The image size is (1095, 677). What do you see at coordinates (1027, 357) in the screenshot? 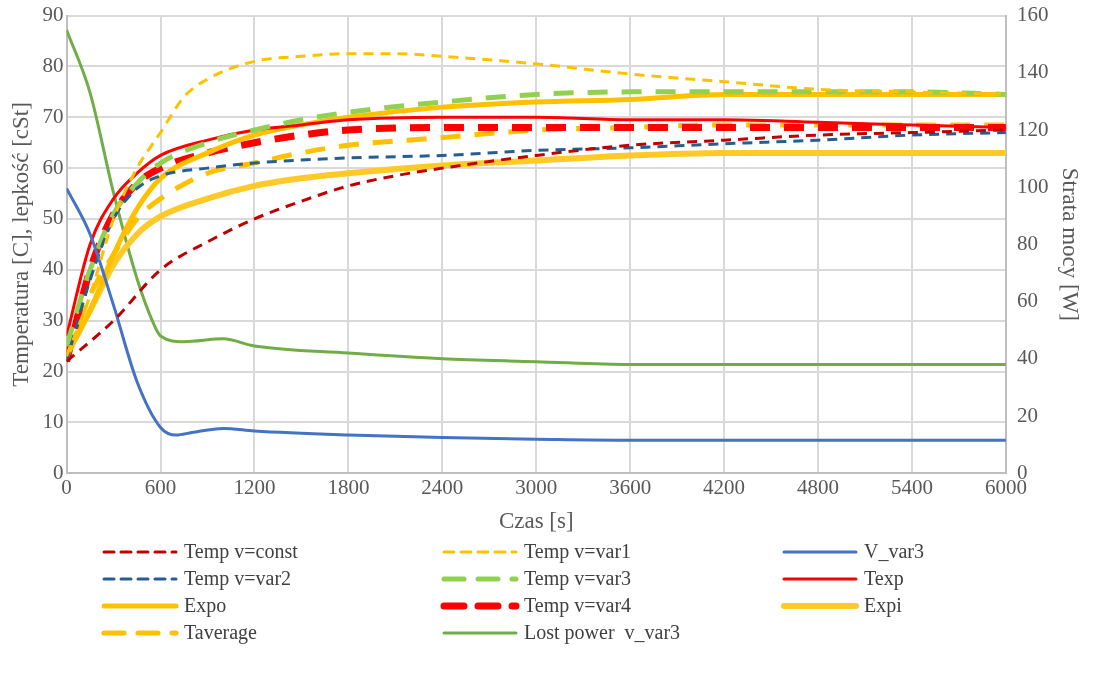
I see `y2-tick-label: 40` at bounding box center [1027, 357].